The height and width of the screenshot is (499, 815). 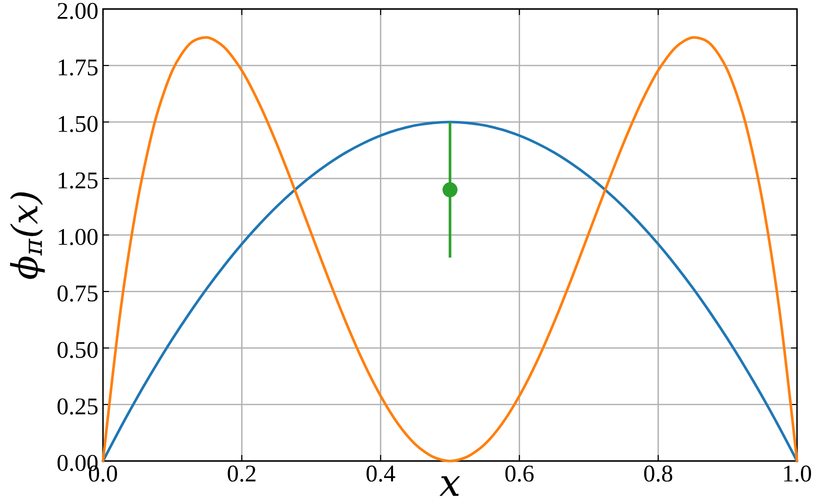 What do you see at coordinates (78, 293) in the screenshot?
I see `y-tick-label: 0.75` at bounding box center [78, 293].